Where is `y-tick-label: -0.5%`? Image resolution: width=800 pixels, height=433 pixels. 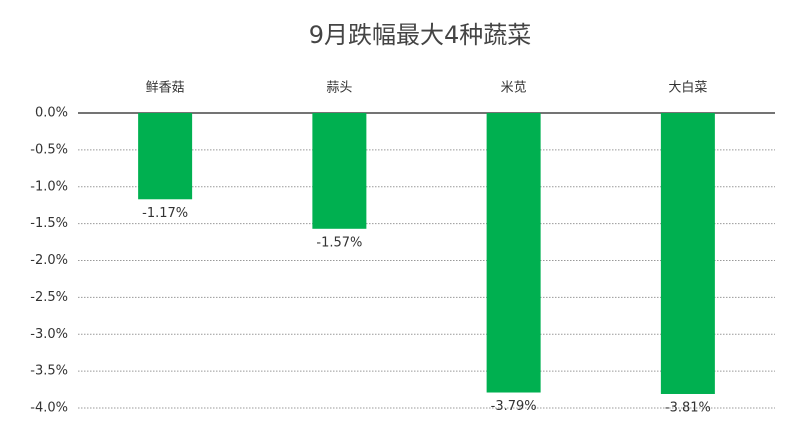 y-tick-label: -0.5% is located at coordinates (49, 149).